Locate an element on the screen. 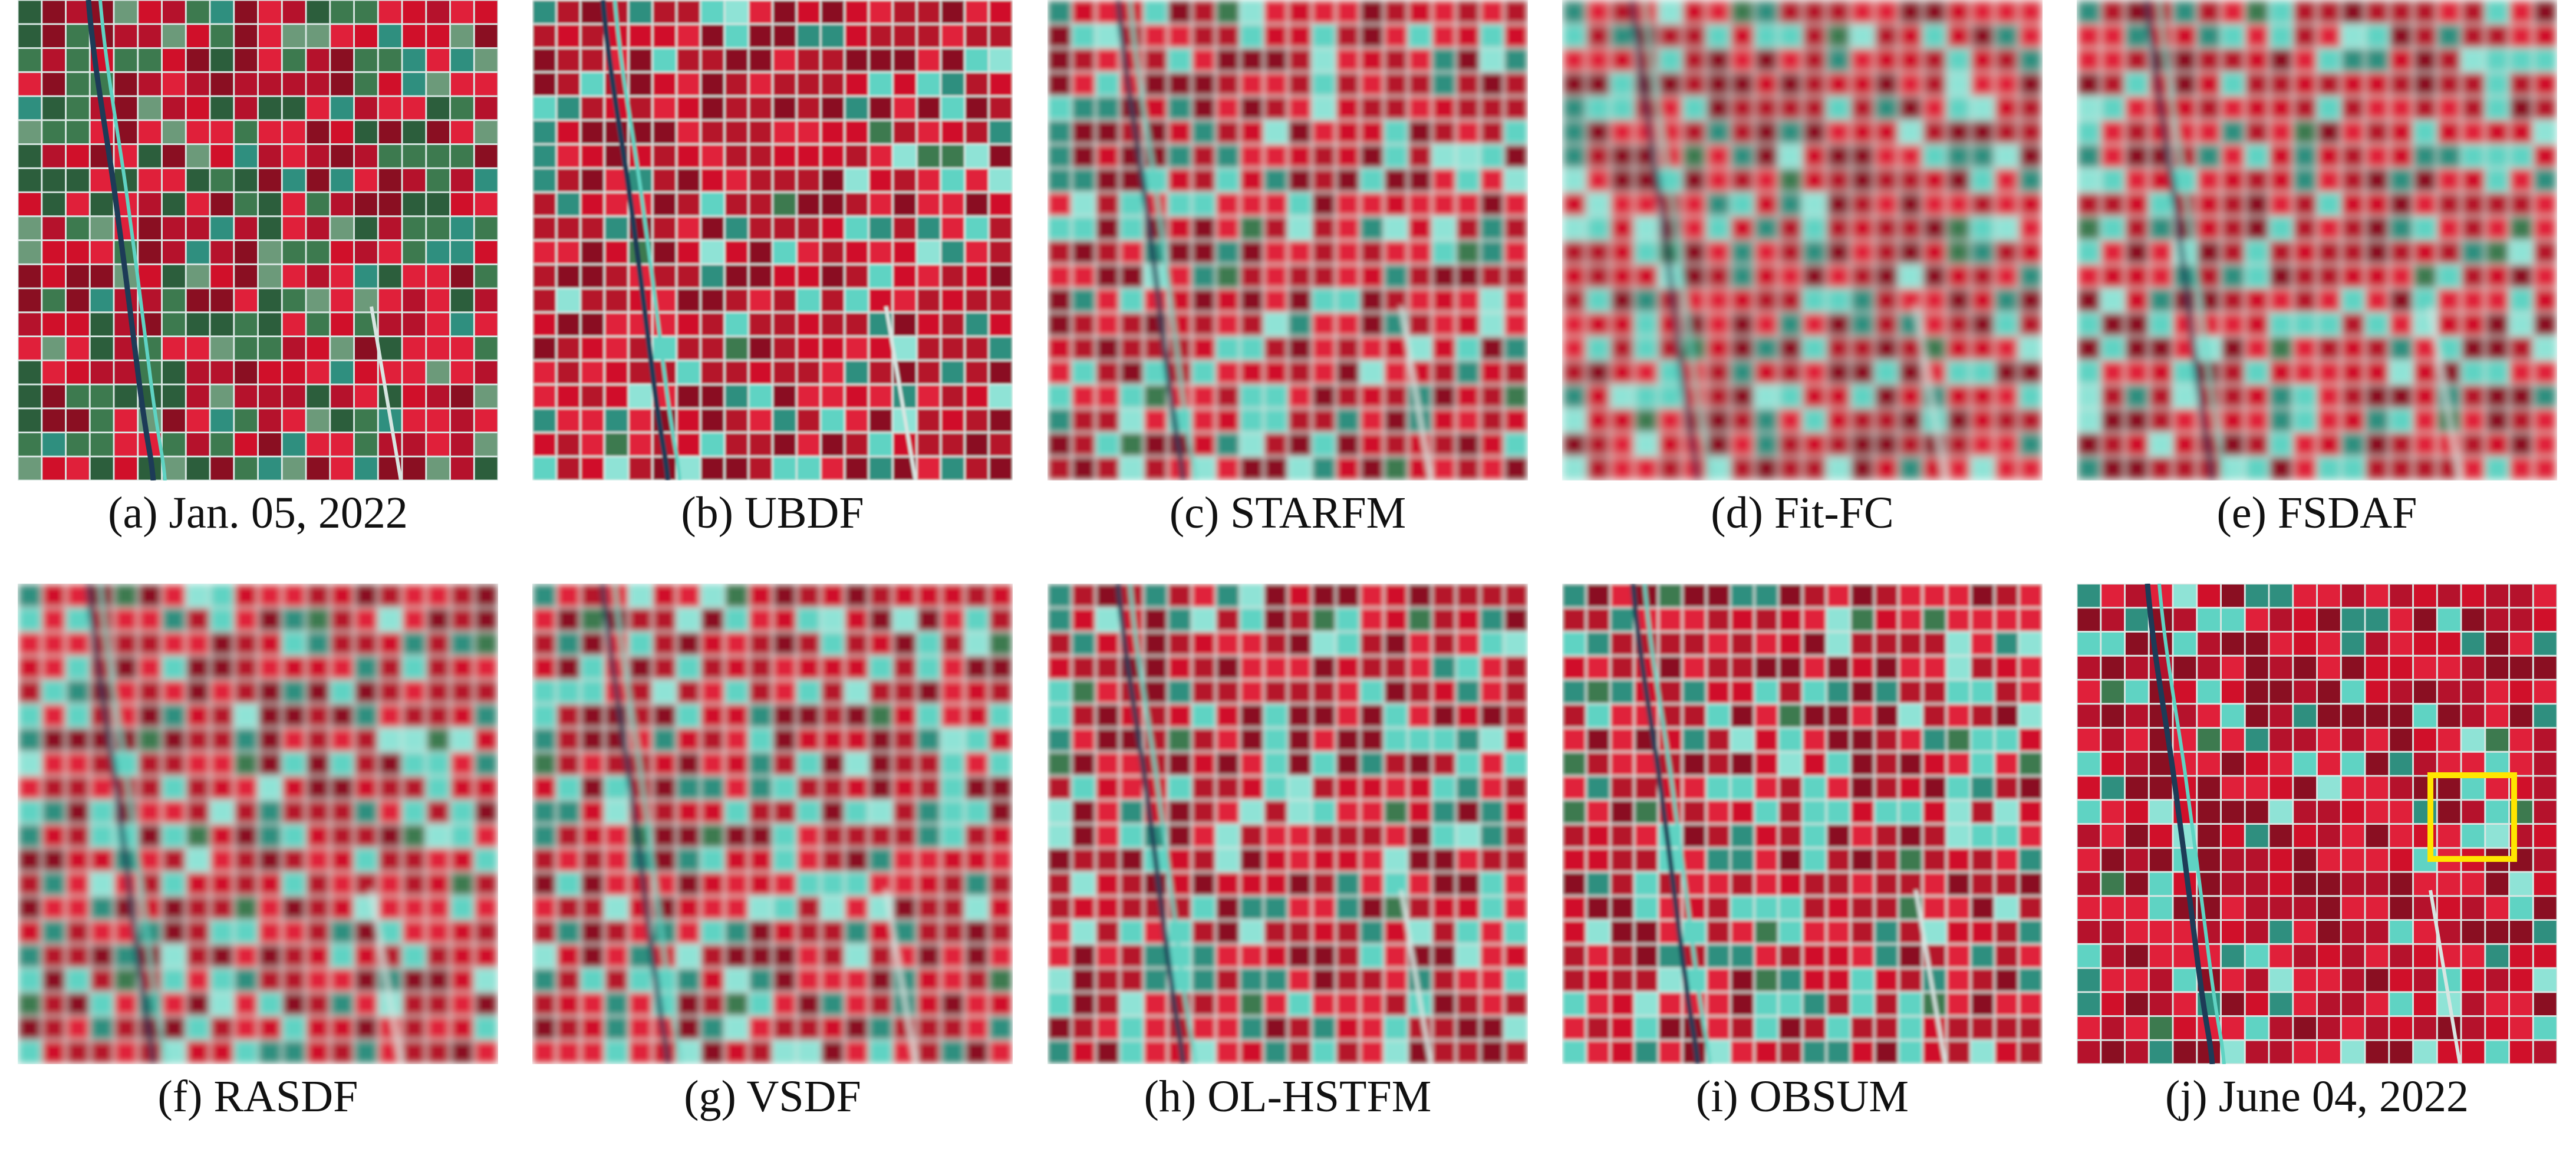 The height and width of the screenshot is (1149, 2576). satellite-image-d is located at coordinates (1802, 240).